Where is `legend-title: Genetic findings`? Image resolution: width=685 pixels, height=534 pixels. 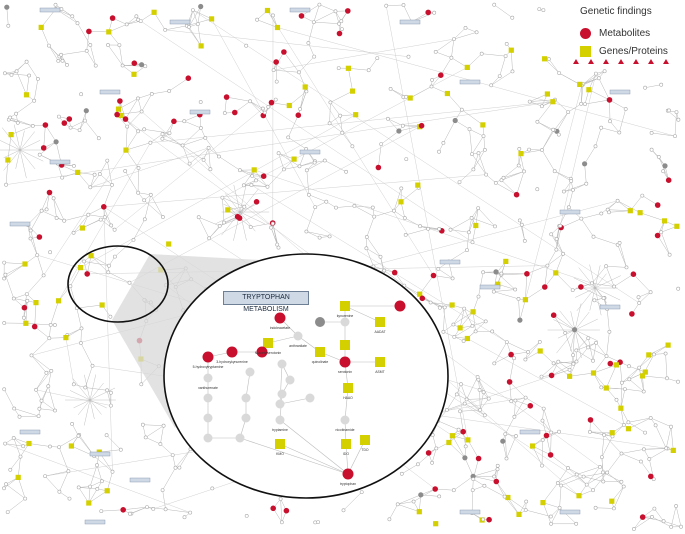
legend-title: Genetic findings is located at coordinates (616, 11).